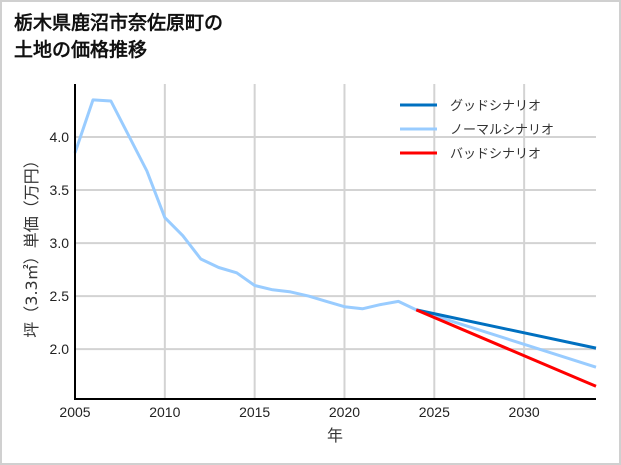 Image resolution: width=621 pixels, height=465 pixels. Describe the element at coordinates (31, 244) in the screenshot. I see `y-axis-label: 坪（3.3㎡）単価（万円）` at that location.